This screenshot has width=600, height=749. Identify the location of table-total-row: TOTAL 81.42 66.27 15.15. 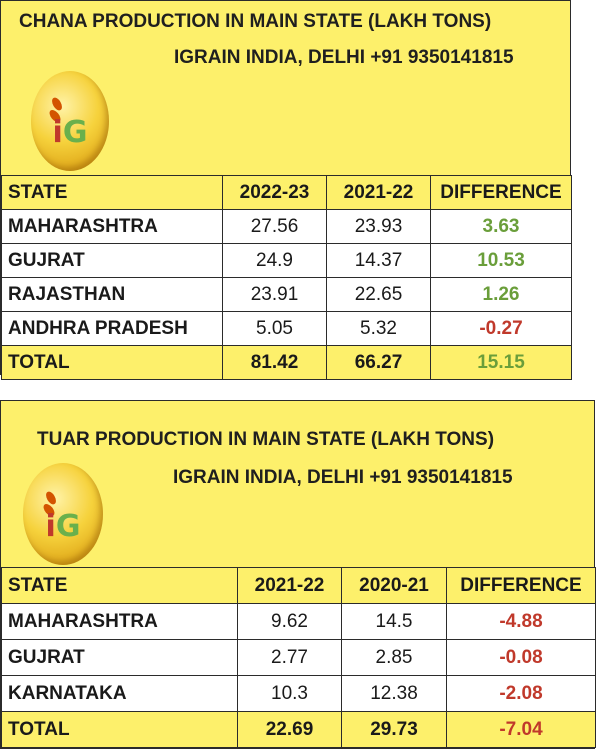
(286, 362).